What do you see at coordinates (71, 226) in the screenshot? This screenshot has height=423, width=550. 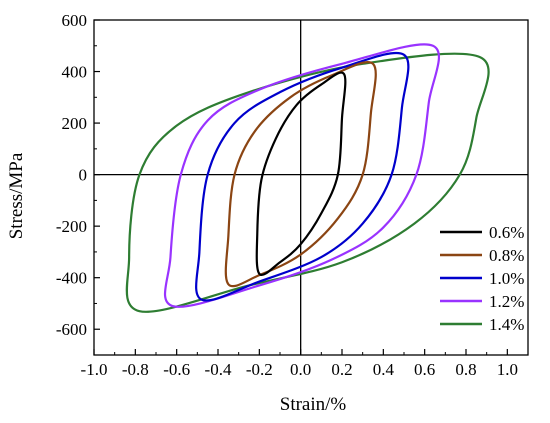 I see `y-tick-label: -200` at bounding box center [71, 226].